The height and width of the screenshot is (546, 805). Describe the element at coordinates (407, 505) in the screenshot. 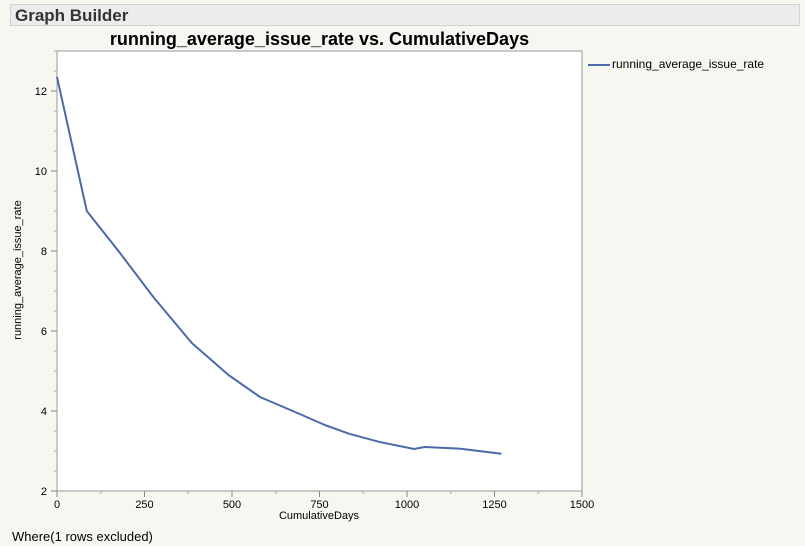

I see `x-tick-label: 1000` at that location.